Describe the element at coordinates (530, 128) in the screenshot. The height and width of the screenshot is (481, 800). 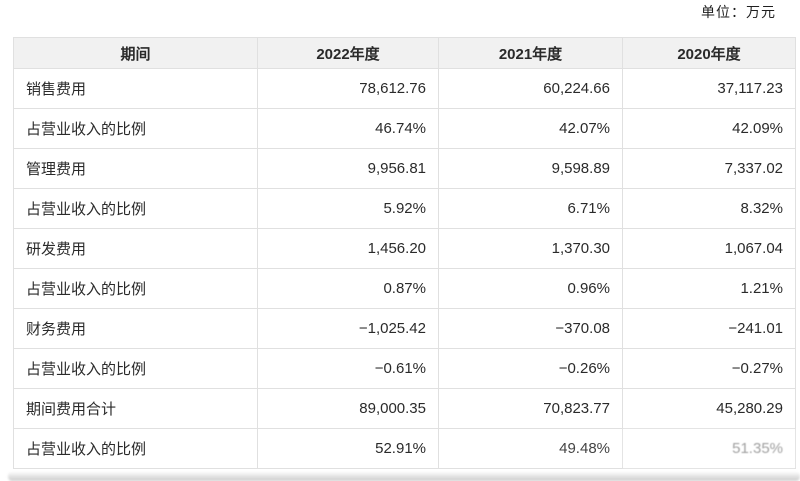
I see `cell-value: 42.07%` at that location.